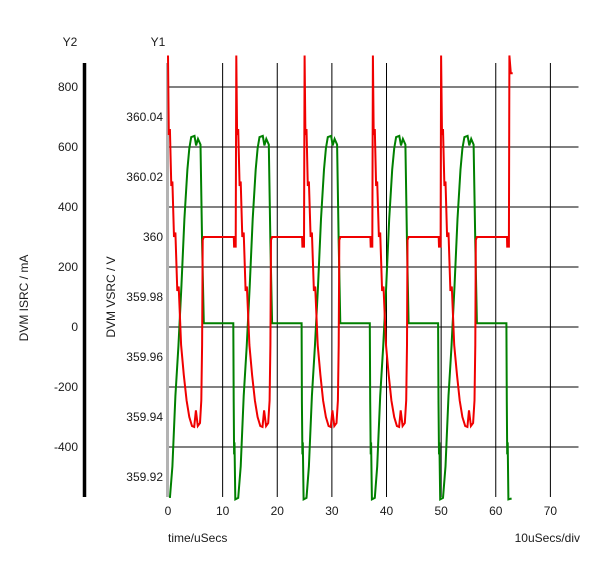 The image size is (600, 563). What do you see at coordinates (387, 511) in the screenshot?
I see `x-tick-label: 40` at bounding box center [387, 511].